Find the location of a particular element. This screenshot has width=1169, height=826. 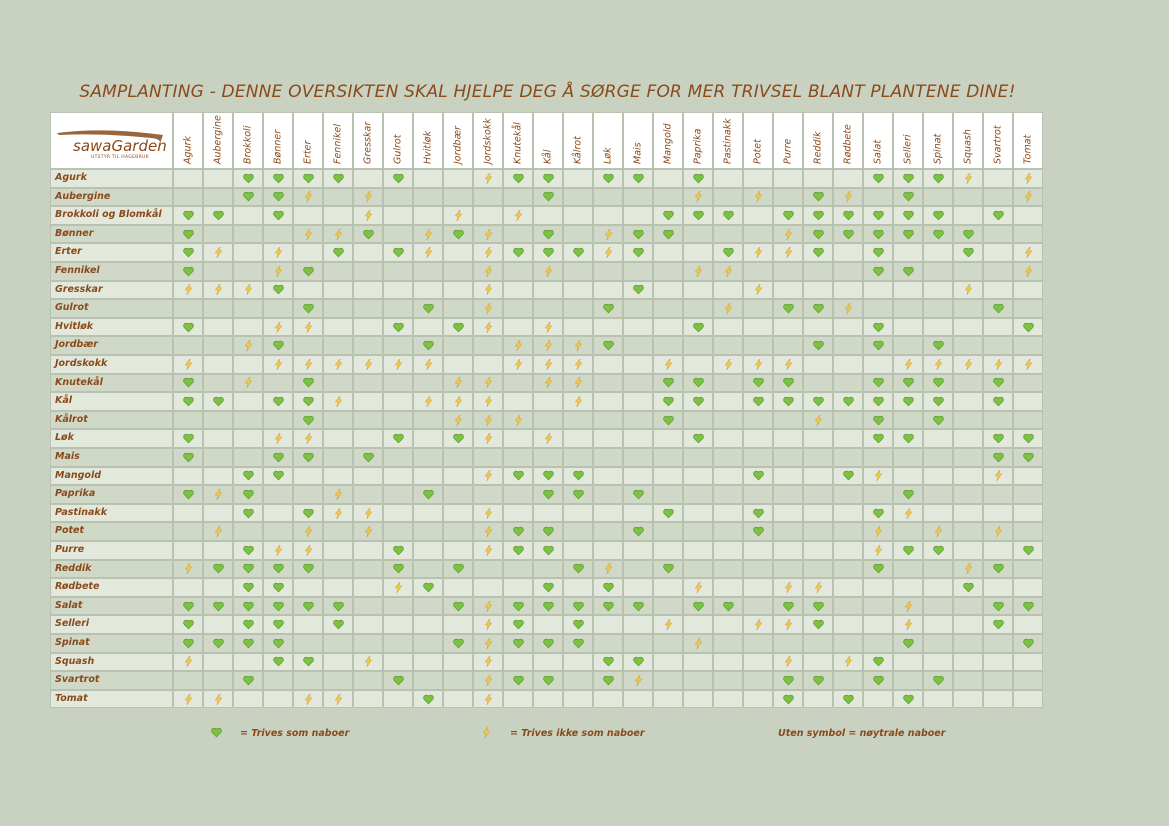

column-header: Paprika is located at coordinates (698, 140).